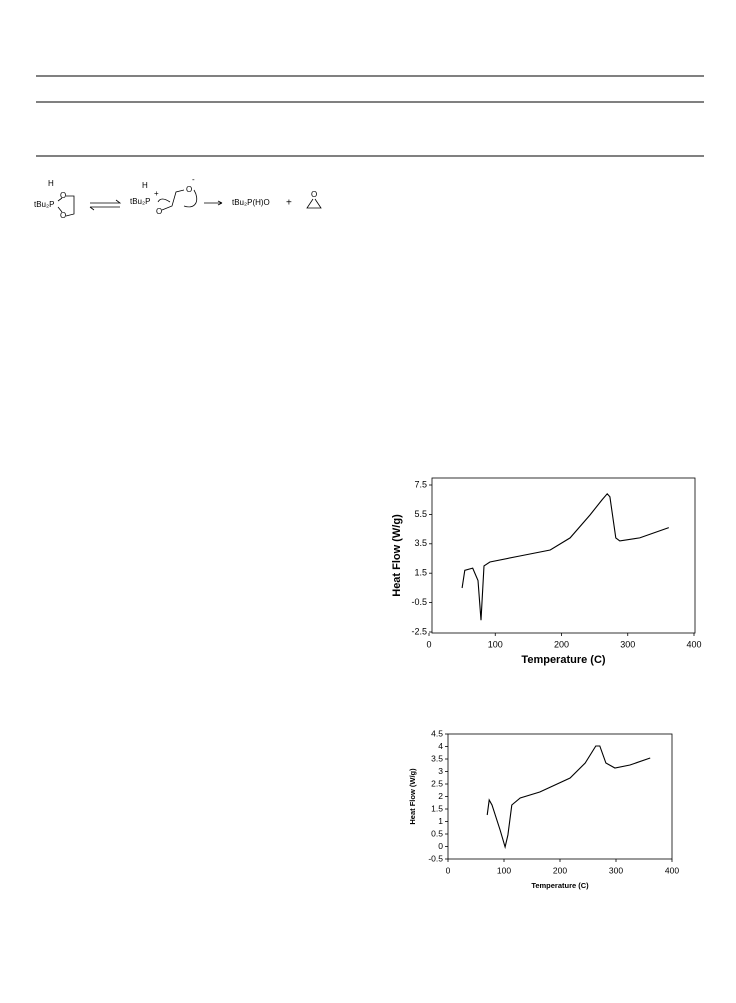  I want to click on y-tick-label: 1, so click(440, 821).